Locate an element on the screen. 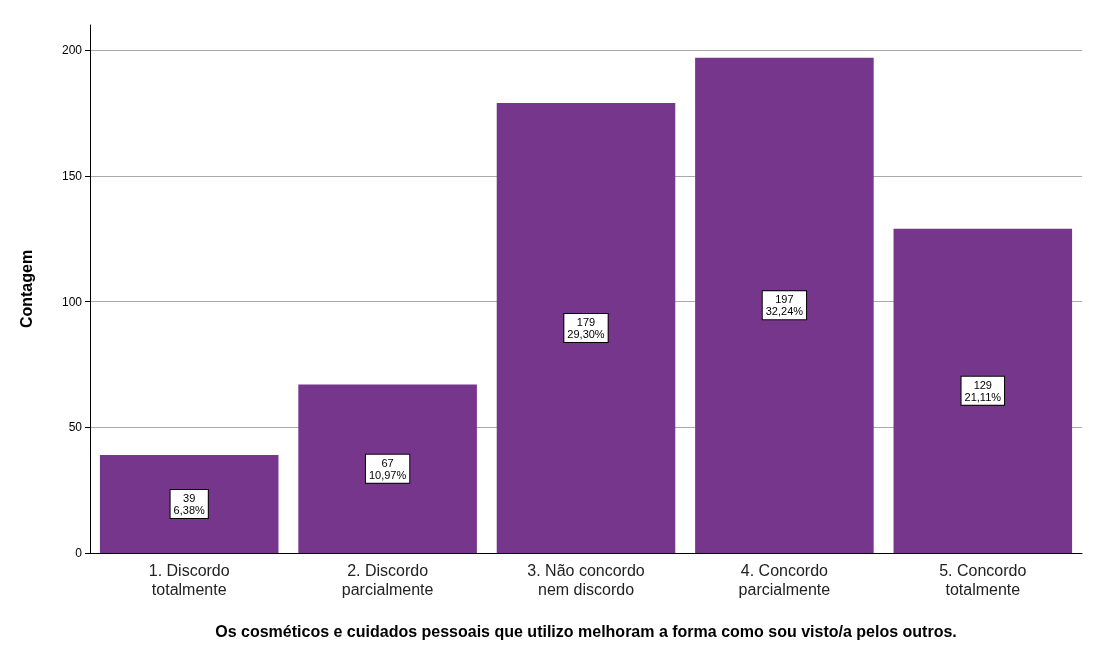  x-tick-label: 2. Discordo parcialmente is located at coordinates (387, 580).